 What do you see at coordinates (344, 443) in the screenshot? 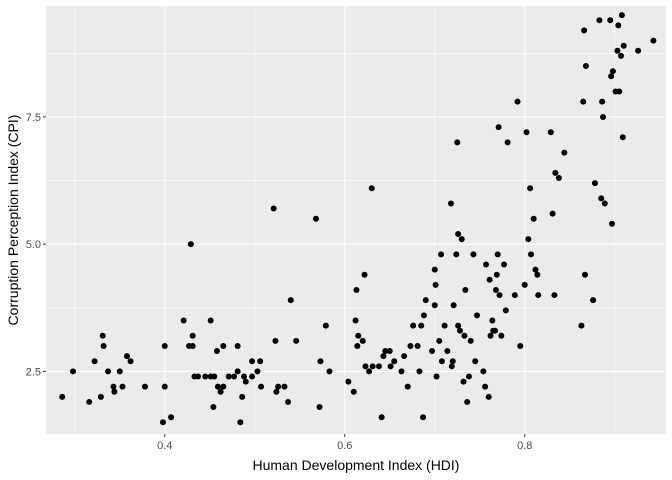
I see `x-axis: 0.4 0.6 0.8` at bounding box center [344, 443].